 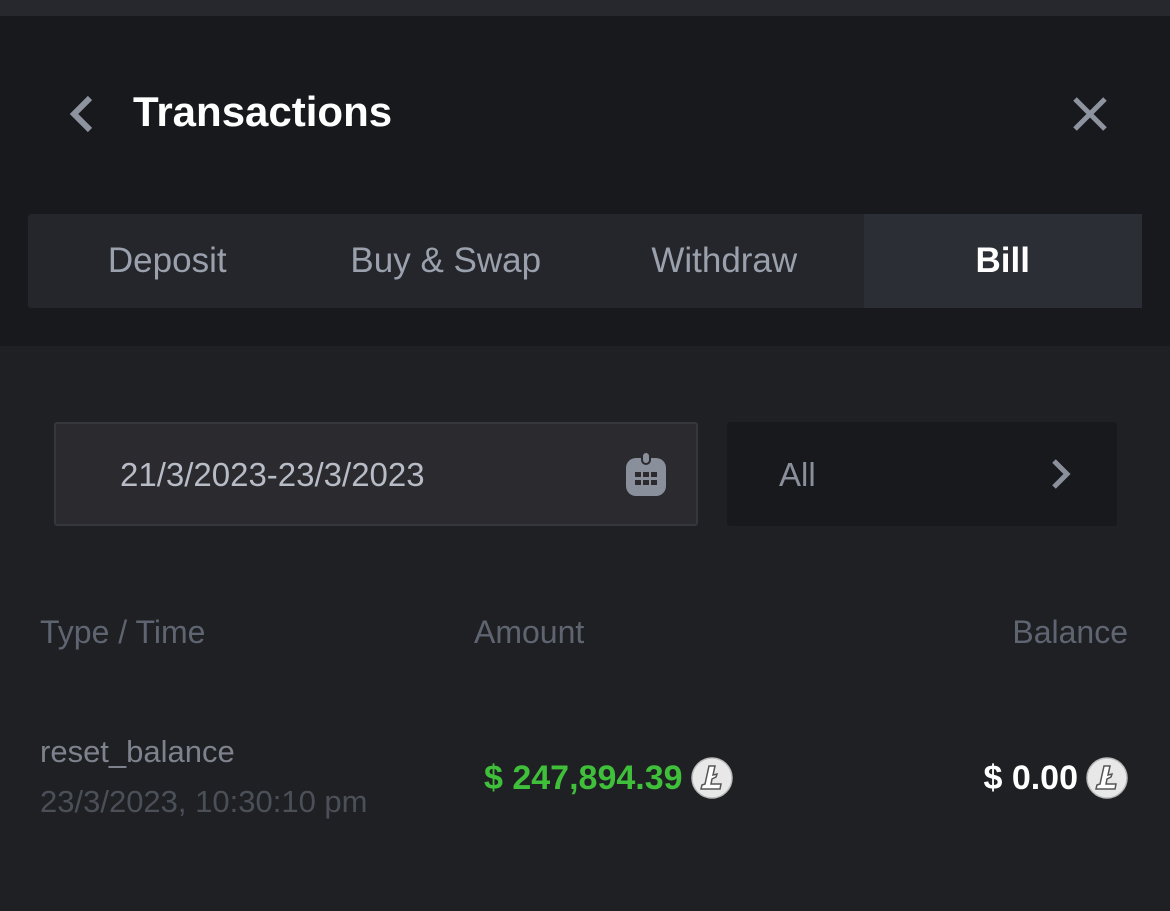 I want to click on tab-deposit: Deposit, so click(x=167, y=260).